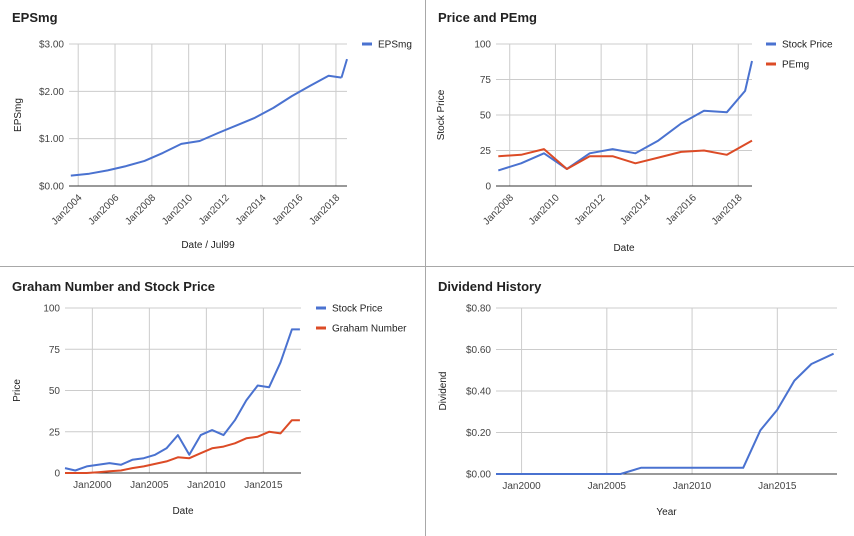  What do you see at coordinates (478, 350) in the screenshot?
I see `y-tick-label: $0.60` at bounding box center [478, 350].